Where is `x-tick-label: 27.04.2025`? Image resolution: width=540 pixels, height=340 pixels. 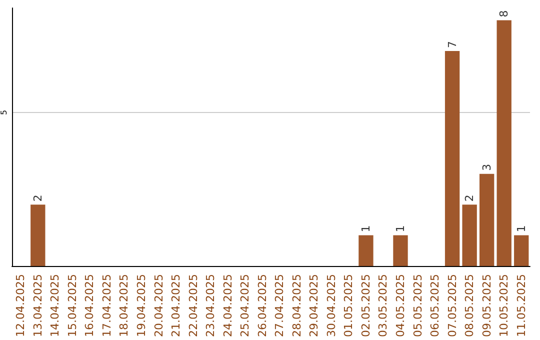
x-tick-label: 27.04.2025 is located at coordinates (279, 306).